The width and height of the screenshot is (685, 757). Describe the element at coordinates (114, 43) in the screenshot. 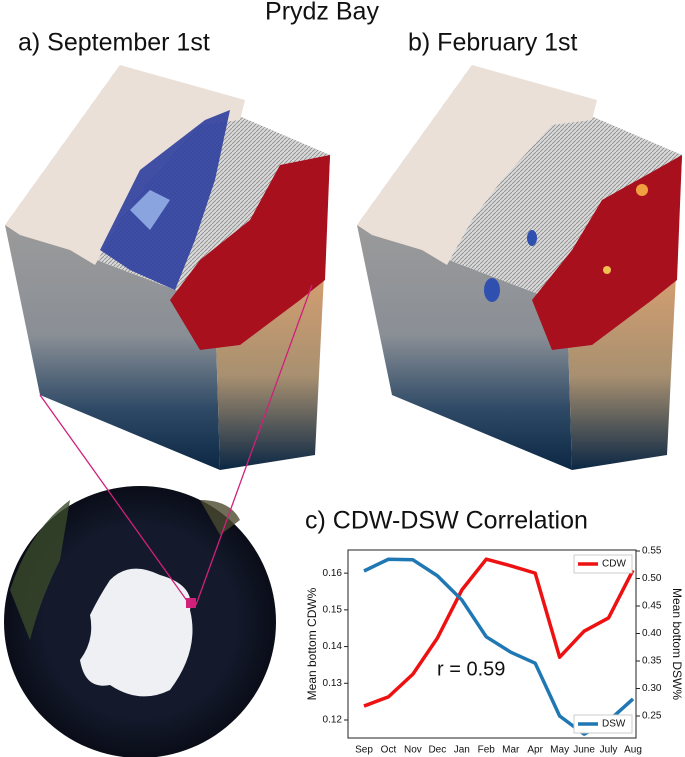

I see `panel-label: a) September 1st` at that location.